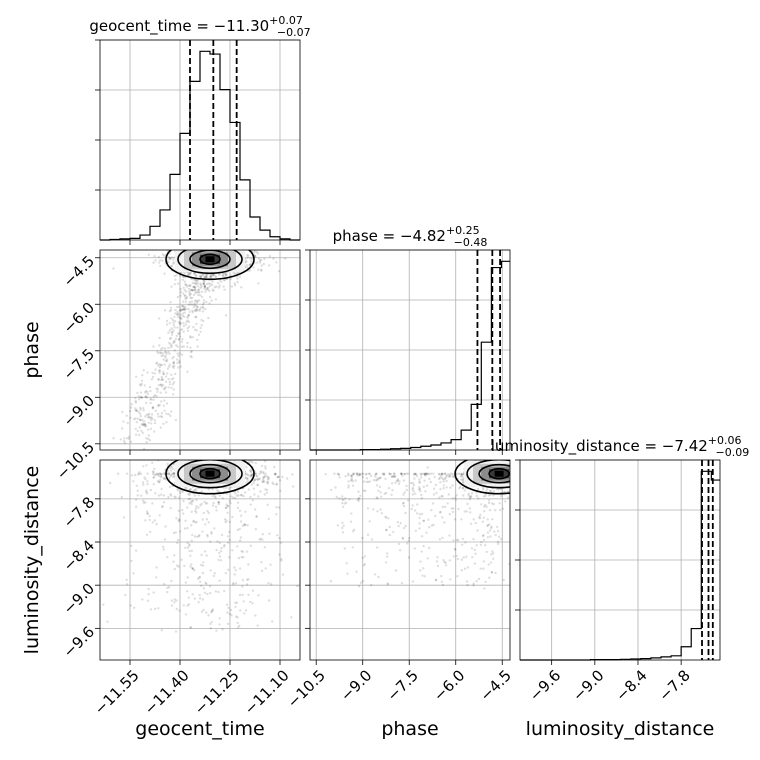 This screenshot has width=760, height=760. What do you see at coordinates (410, 560) in the screenshot?
I see `frame-phase-vs-luminosity-distance` at bounding box center [410, 560].